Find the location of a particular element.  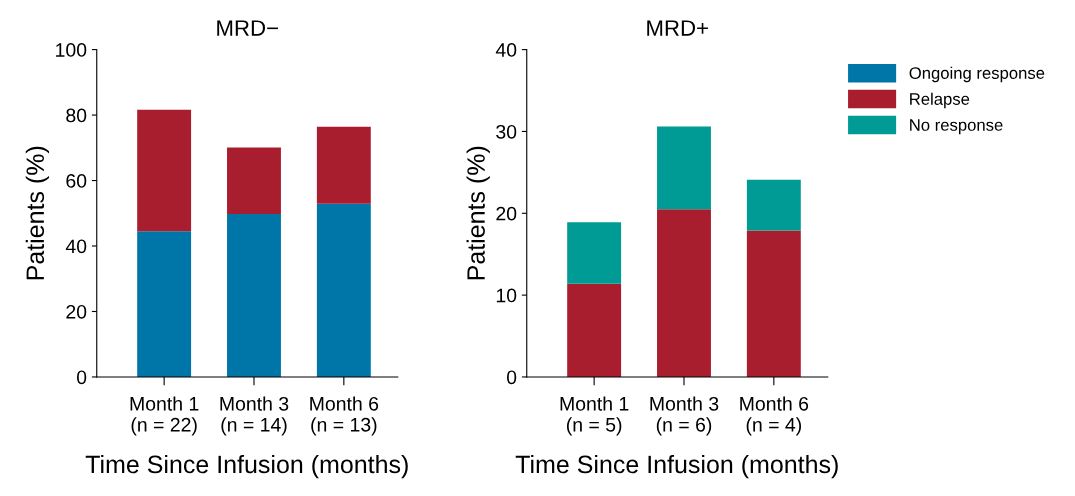

x-tick-label: Month 6 (n = 13) is located at coordinates (344, 416).